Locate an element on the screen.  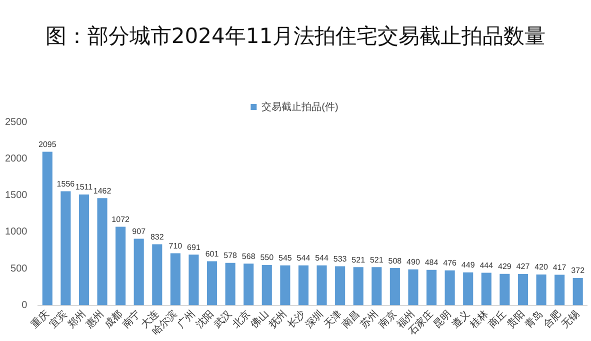
data-label: 429 is located at coordinates (505, 267).